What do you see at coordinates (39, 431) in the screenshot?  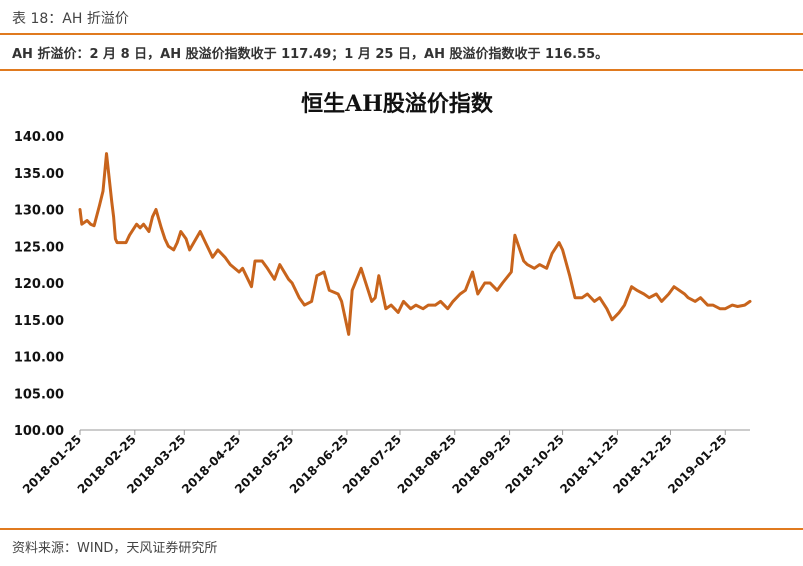 I see `y-tick-label: 100.00` at bounding box center [39, 431].